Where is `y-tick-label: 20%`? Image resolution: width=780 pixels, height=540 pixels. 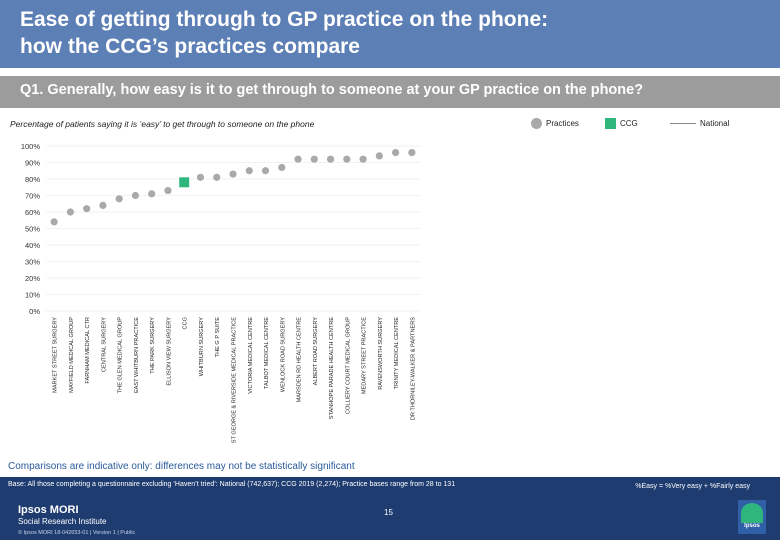
y-tick-label: 20% is located at coordinates (32, 278).